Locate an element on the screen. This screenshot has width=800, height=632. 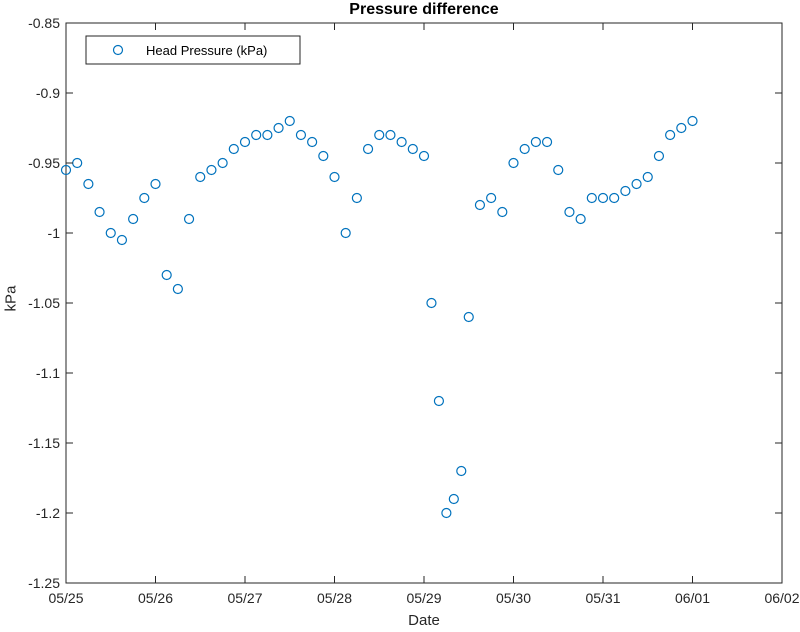
y-tick-label: -0.9 is located at coordinates (48, 93).